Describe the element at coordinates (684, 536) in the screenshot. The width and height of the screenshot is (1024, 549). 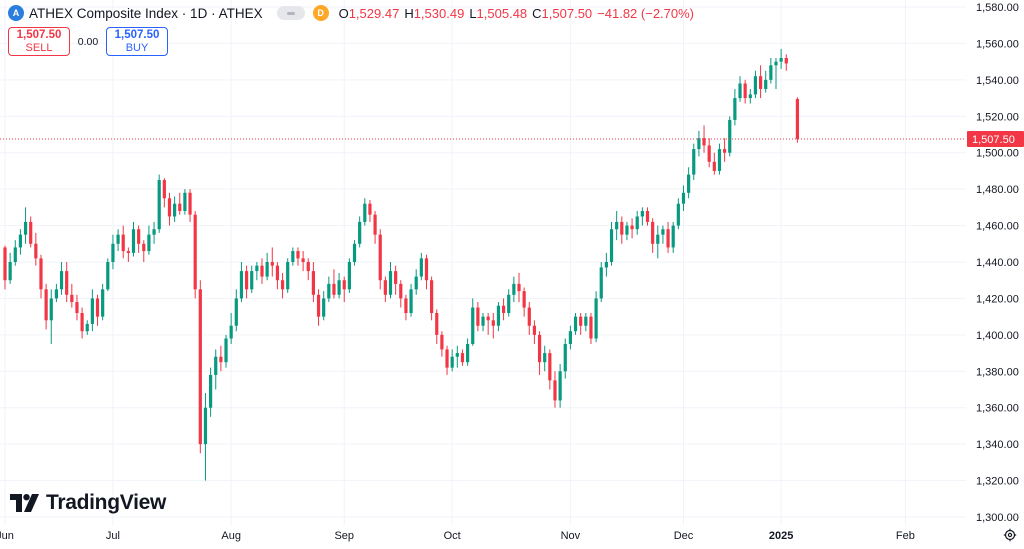
I see `time-tick-label: Dec` at that location.